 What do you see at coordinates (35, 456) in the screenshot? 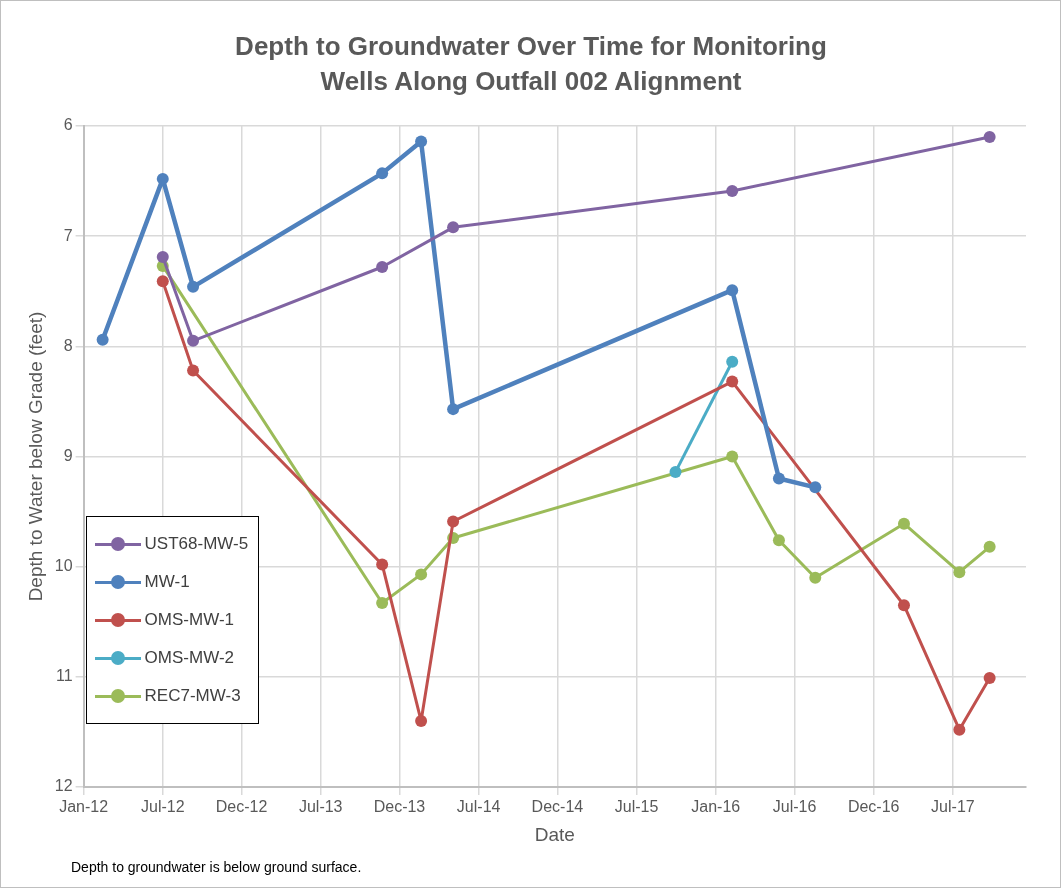
I see `y-axis-title: Depth to Water below Grade (feet)` at bounding box center [35, 456].